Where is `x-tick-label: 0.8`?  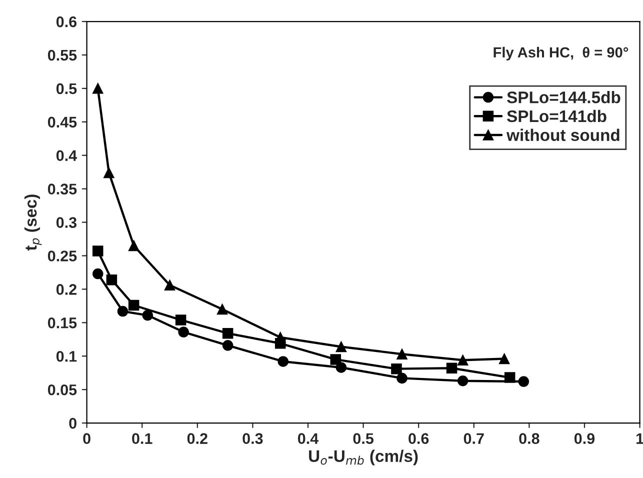 x-tick-label: 0.8 is located at coordinates (529, 438).